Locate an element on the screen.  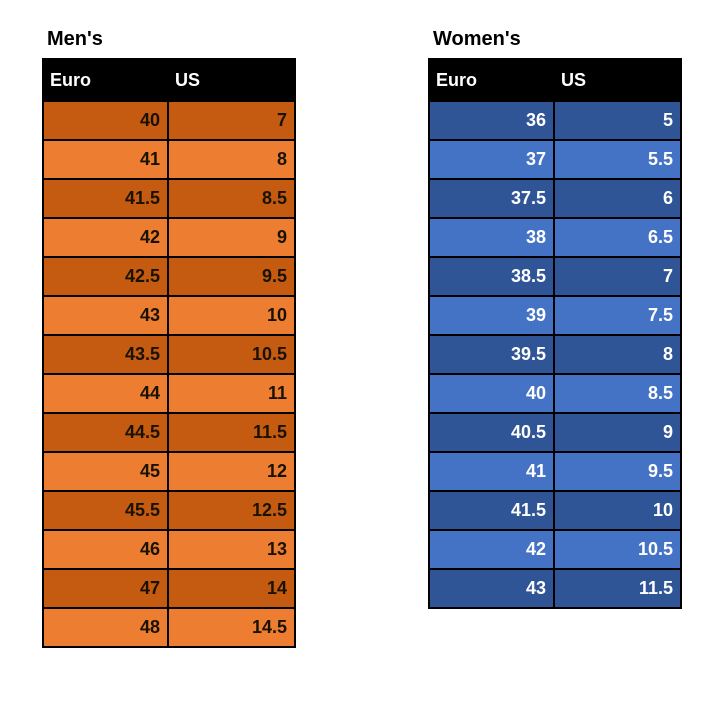
table-row: 47 14 is located at coordinates (169, 588).